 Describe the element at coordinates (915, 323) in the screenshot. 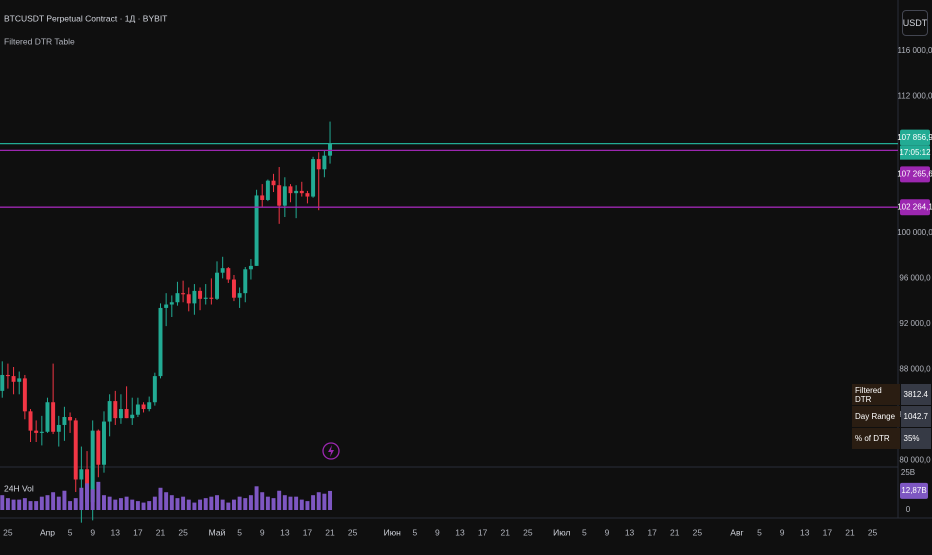

I see `y-tick-label: 92 000,0` at that location.